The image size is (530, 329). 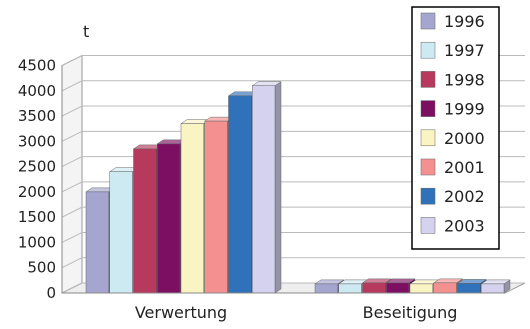 What do you see at coordinates (181, 312) in the screenshot?
I see `x-category-label: Verwertung` at bounding box center [181, 312].